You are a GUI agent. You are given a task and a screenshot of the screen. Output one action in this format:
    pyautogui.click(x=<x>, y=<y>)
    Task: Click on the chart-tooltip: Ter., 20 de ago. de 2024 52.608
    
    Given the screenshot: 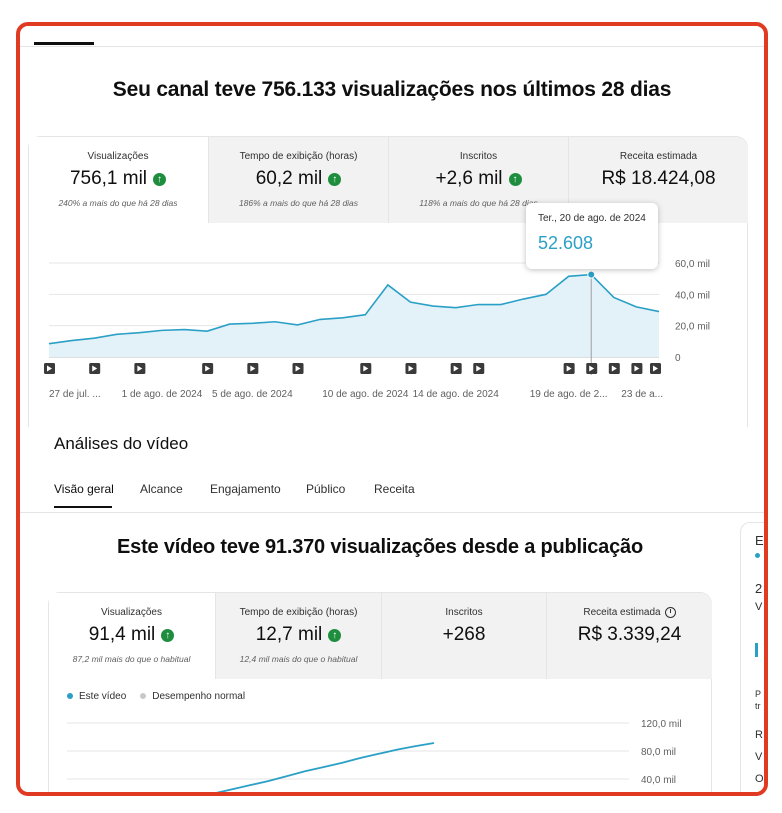 What is the action you would take?
    pyautogui.click(x=592, y=236)
    